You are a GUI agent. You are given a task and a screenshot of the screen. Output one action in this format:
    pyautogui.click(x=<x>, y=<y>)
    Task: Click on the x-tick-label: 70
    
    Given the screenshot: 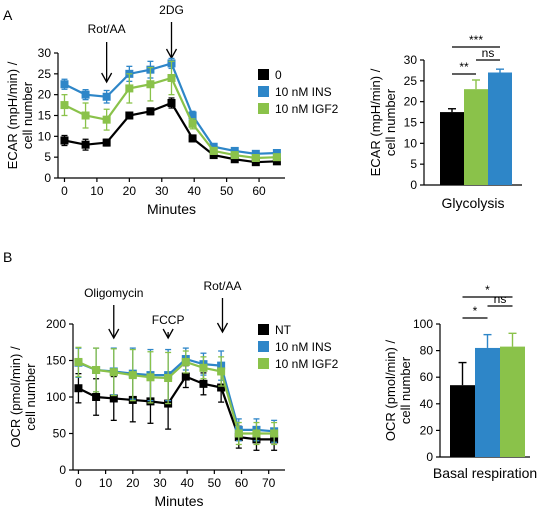 What is the action you would take?
    pyautogui.click(x=269, y=483)
    